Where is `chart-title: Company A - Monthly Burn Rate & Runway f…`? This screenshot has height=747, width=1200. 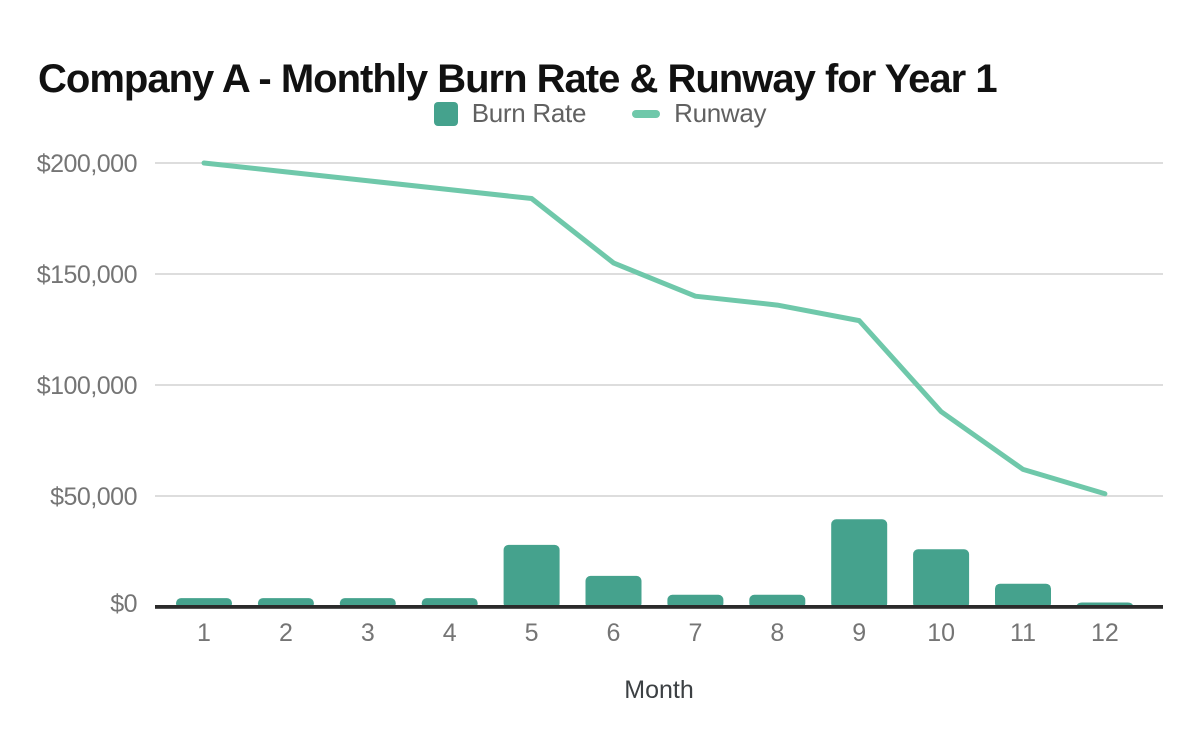 chart-title: Company A - Monthly Burn Rate & Runway f… is located at coordinates (518, 78).